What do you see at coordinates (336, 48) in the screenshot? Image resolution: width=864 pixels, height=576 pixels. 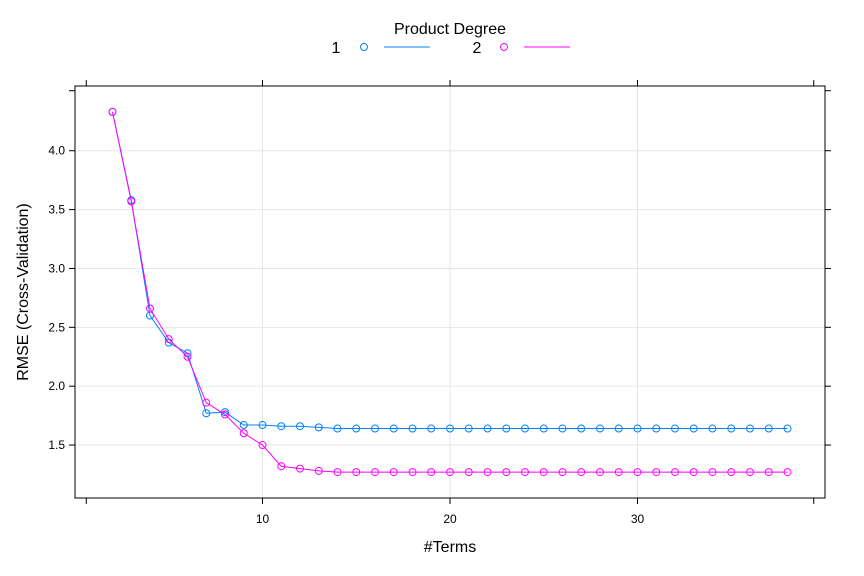 I see `legend-label-series-1: 1` at bounding box center [336, 48].